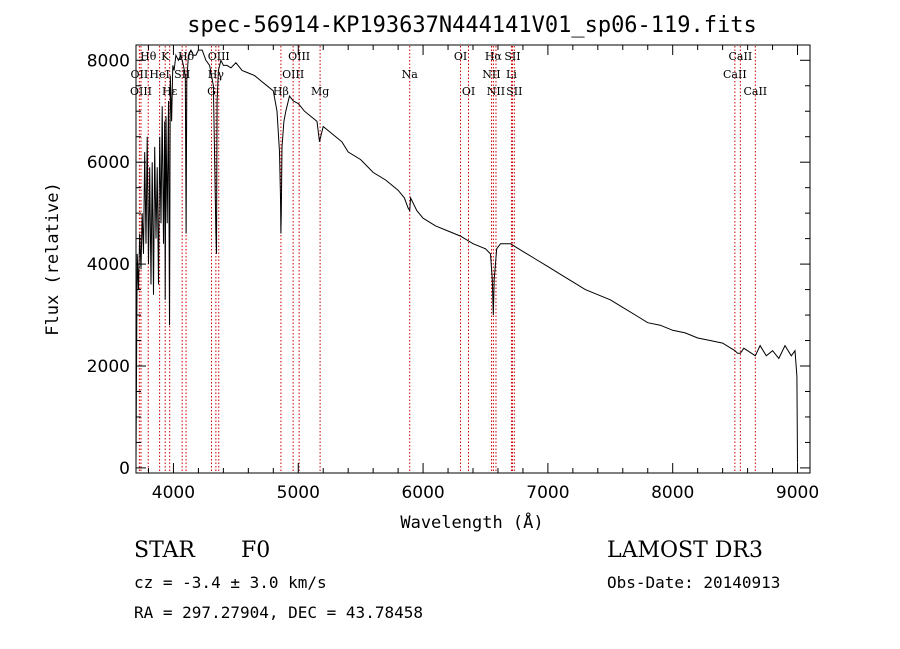 This screenshot has height=649, width=900. What do you see at coordinates (460, 56) in the screenshot?
I see `line-marker-label-16: OI` at bounding box center [460, 56].